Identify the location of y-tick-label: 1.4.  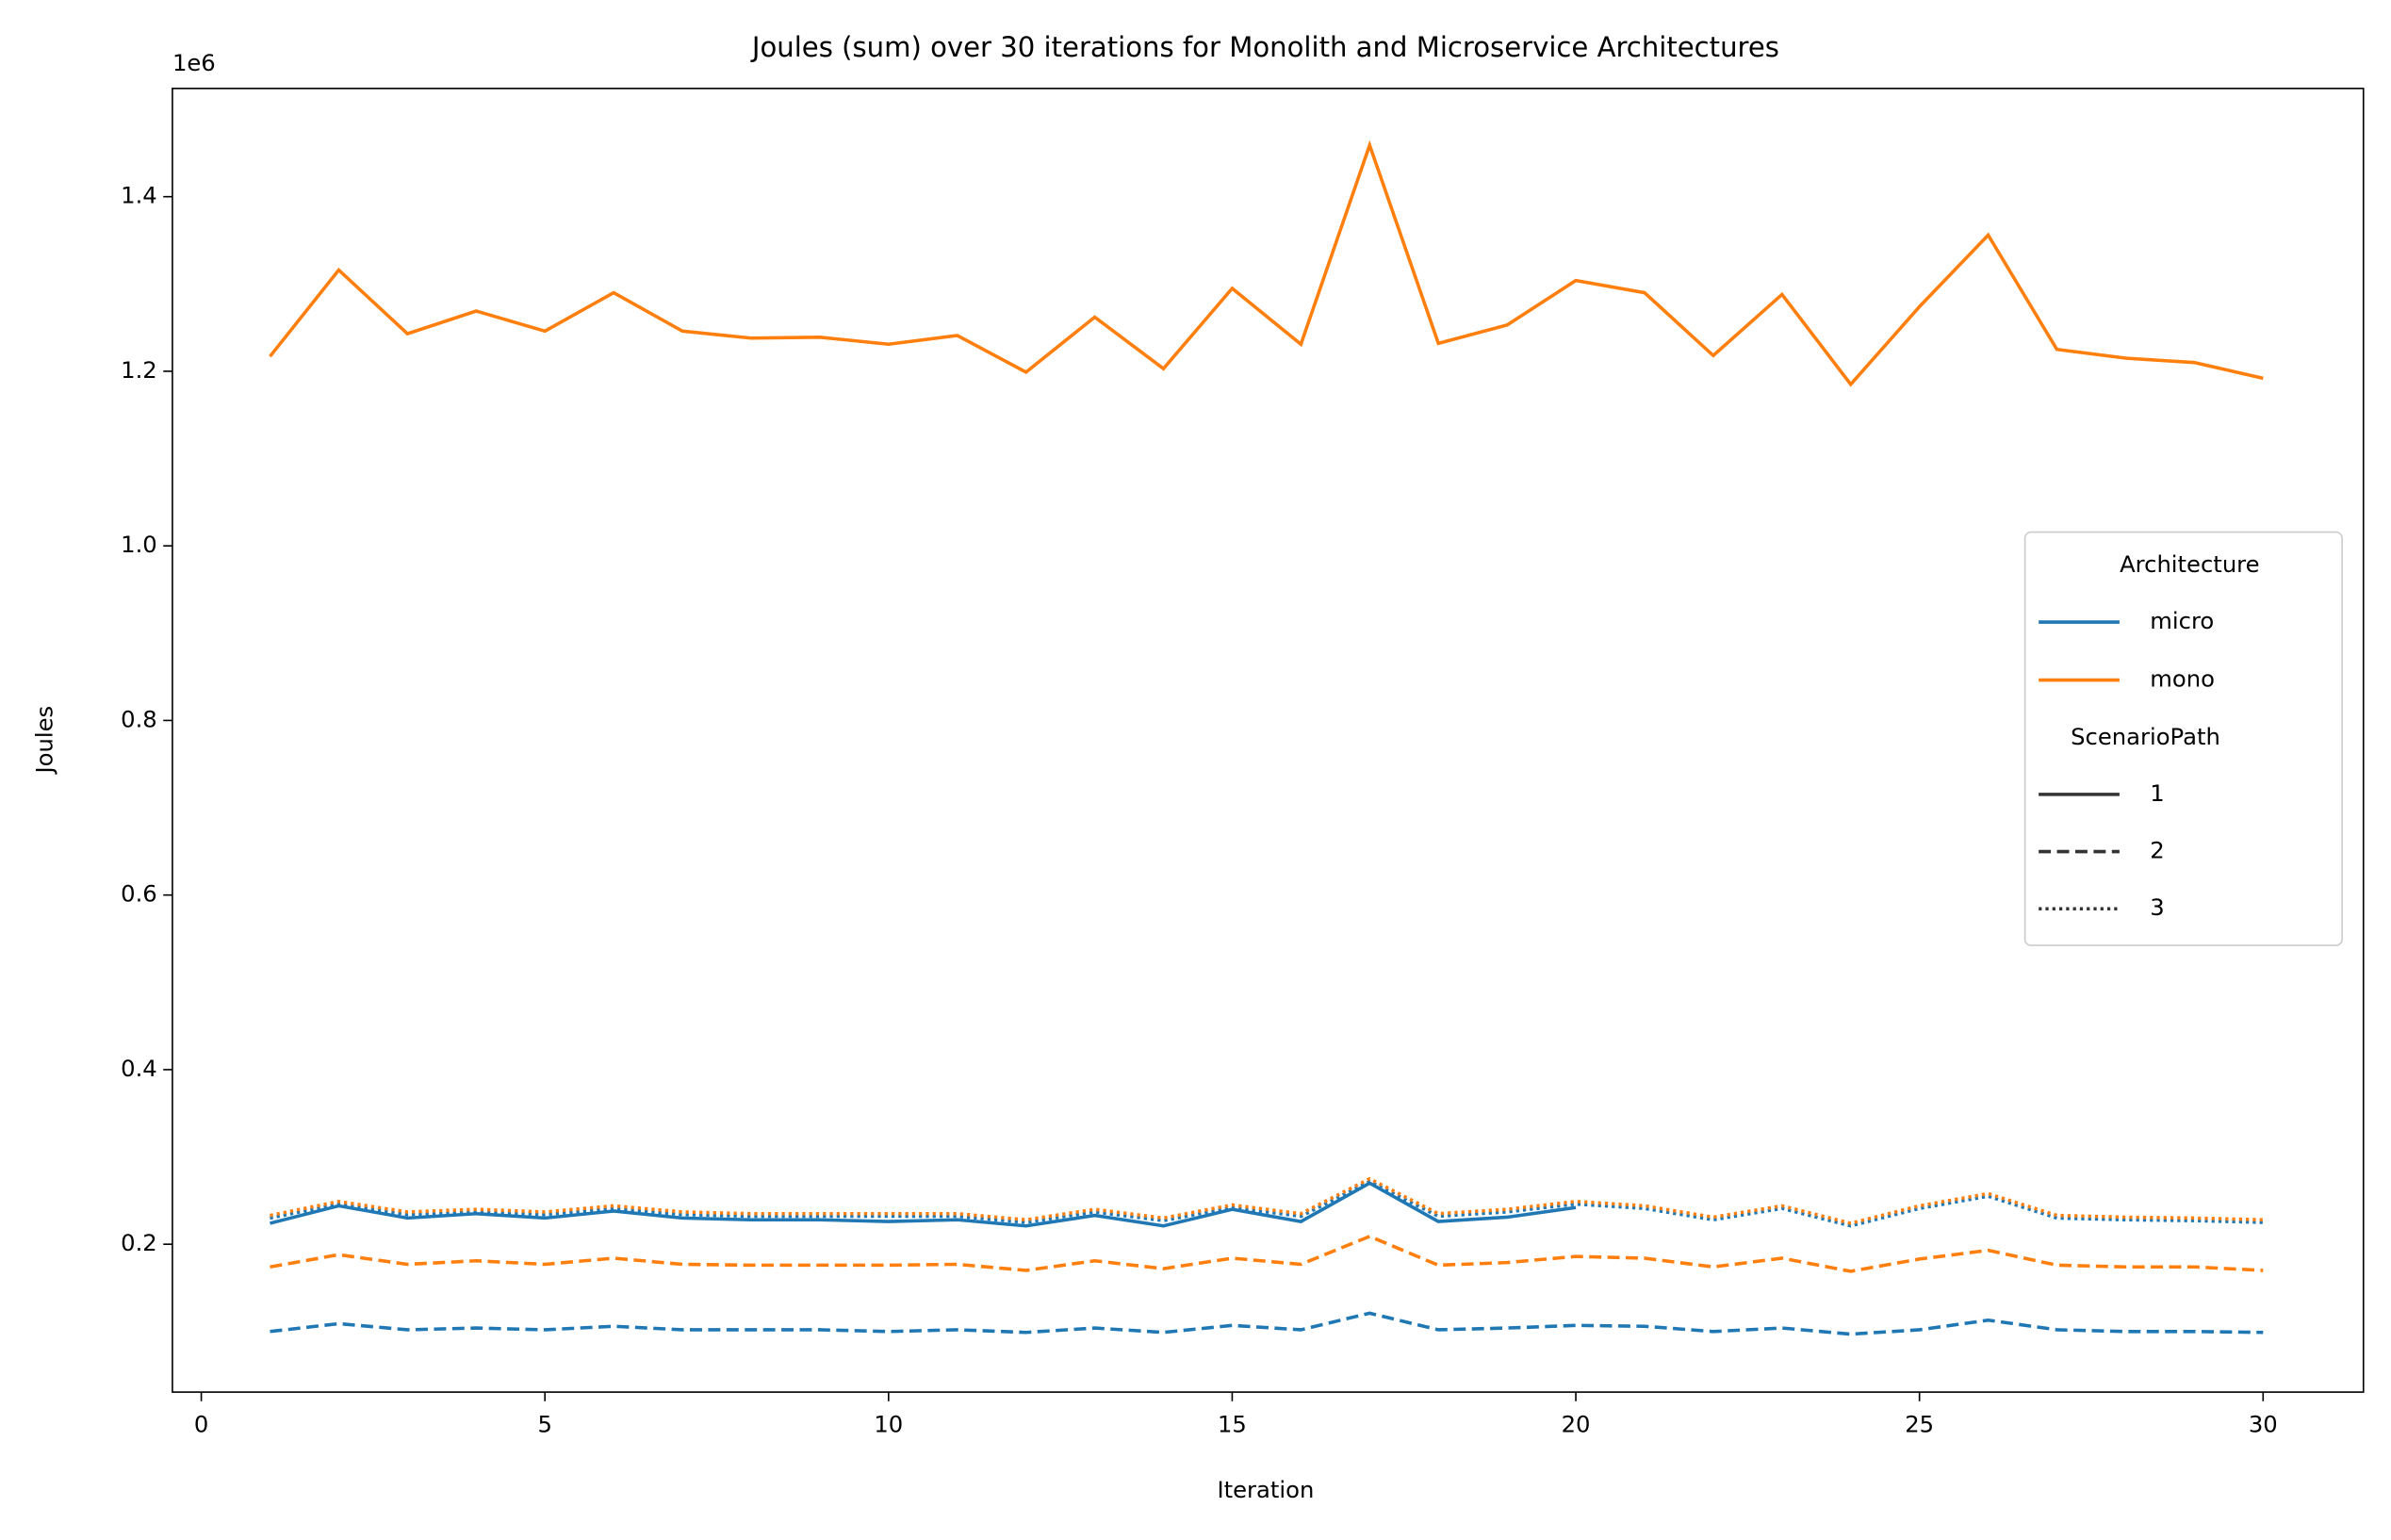
(139, 195).